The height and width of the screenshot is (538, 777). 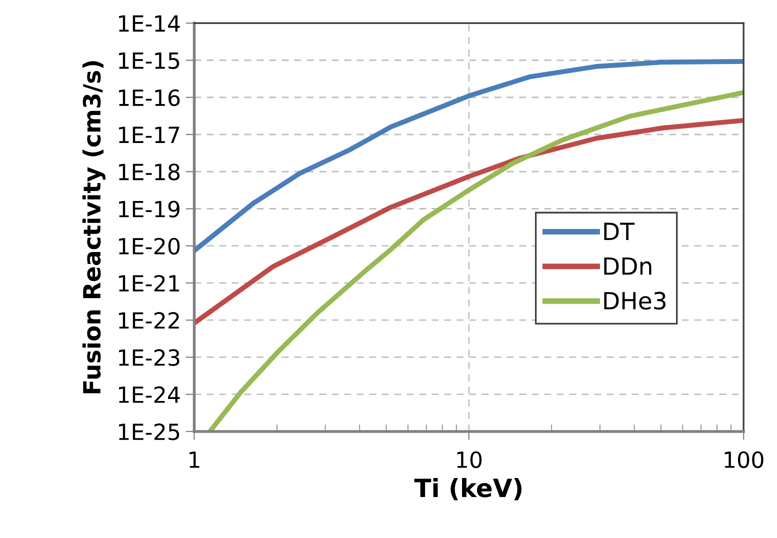 I want to click on y-tick-label: 1E-25, so click(x=149, y=431).